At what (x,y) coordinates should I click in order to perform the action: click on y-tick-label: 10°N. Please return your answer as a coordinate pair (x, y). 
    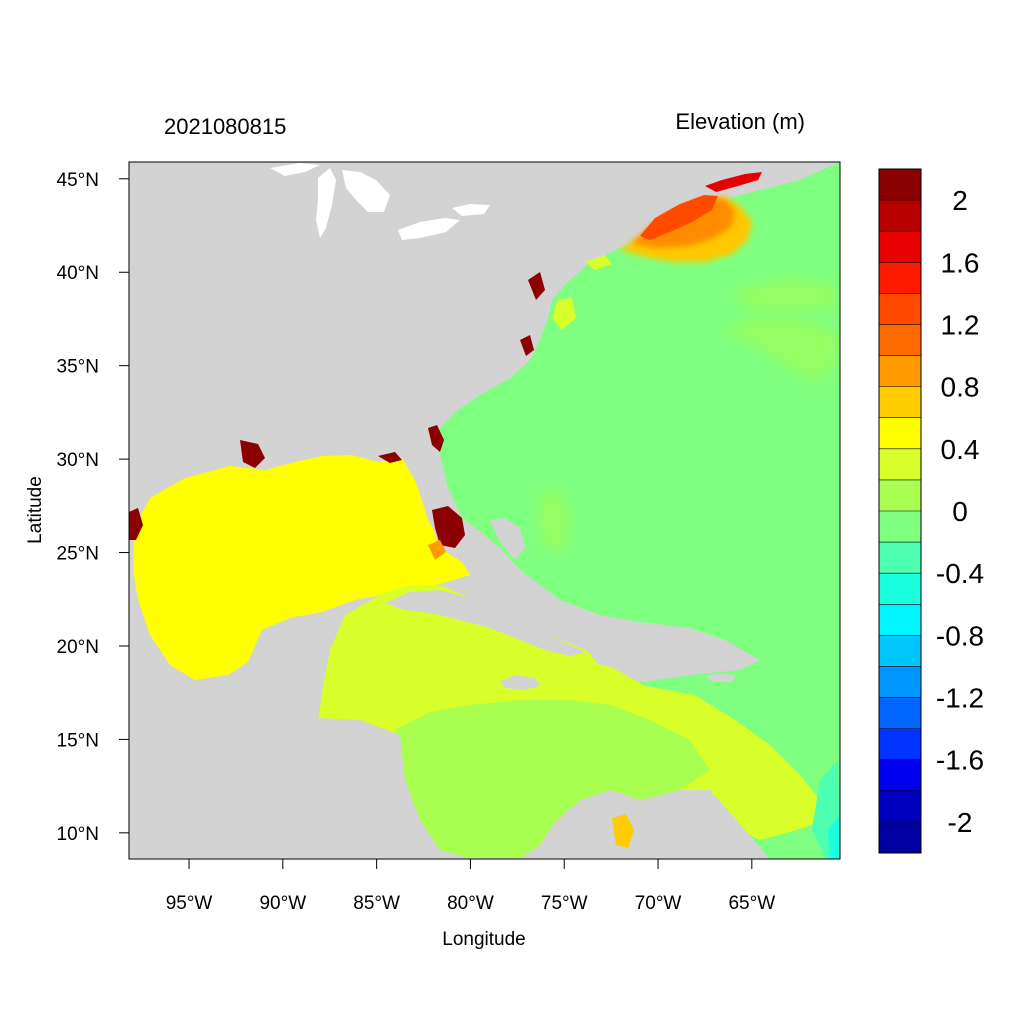
    Looking at the image, I should click on (78, 834).